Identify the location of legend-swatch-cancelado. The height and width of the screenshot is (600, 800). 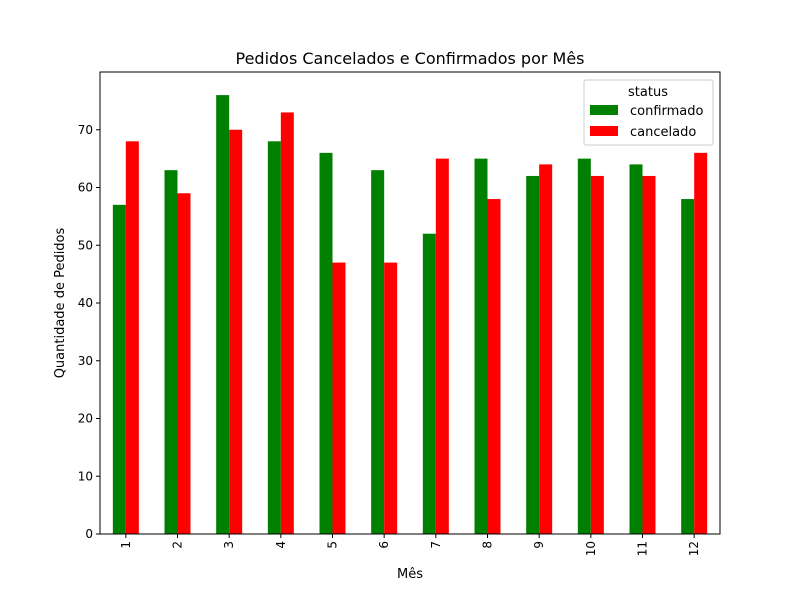
(604, 131).